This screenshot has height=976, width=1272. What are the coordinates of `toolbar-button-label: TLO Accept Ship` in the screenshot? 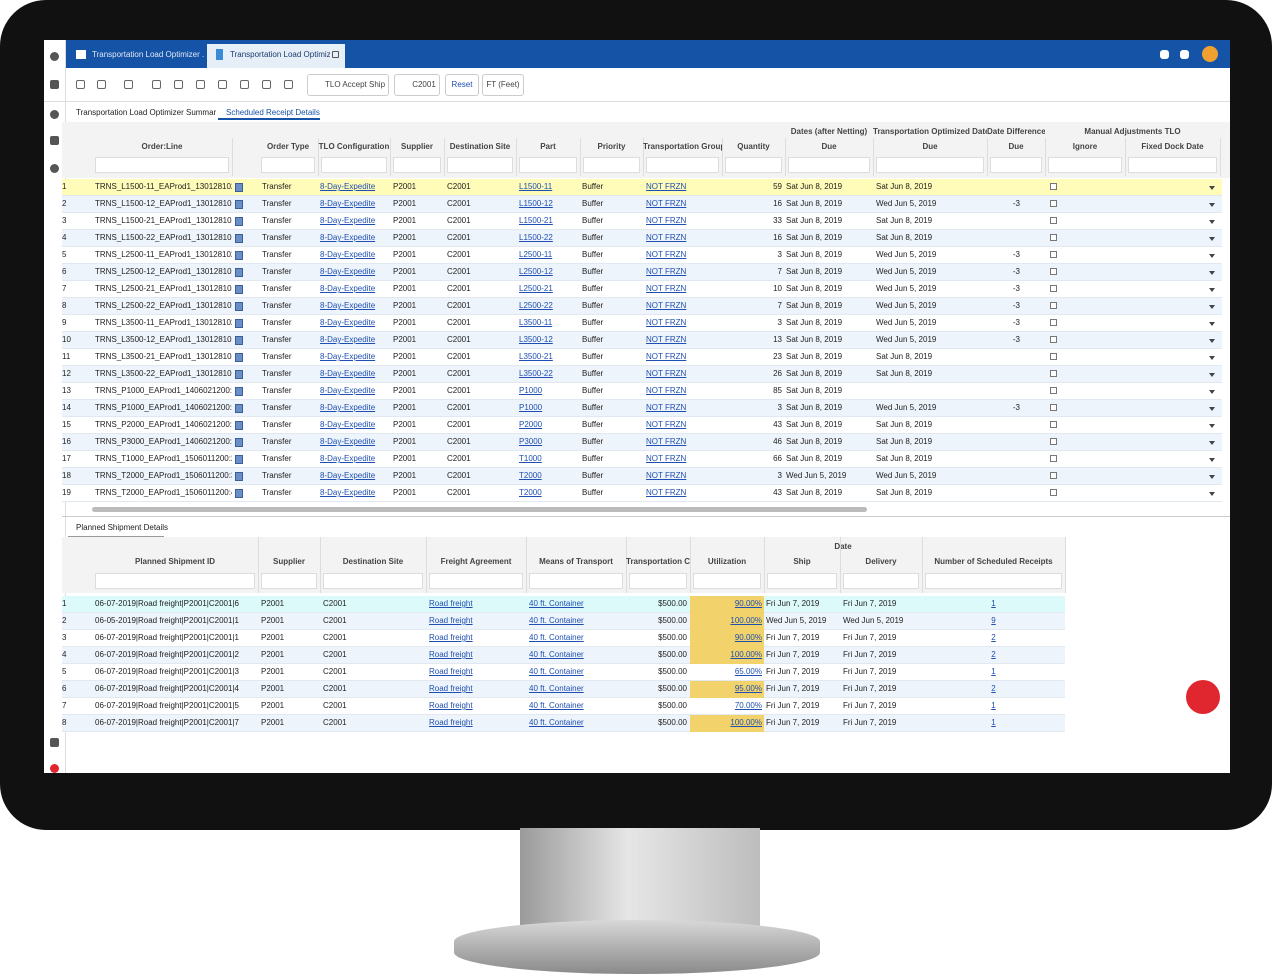 It's located at (355, 84).